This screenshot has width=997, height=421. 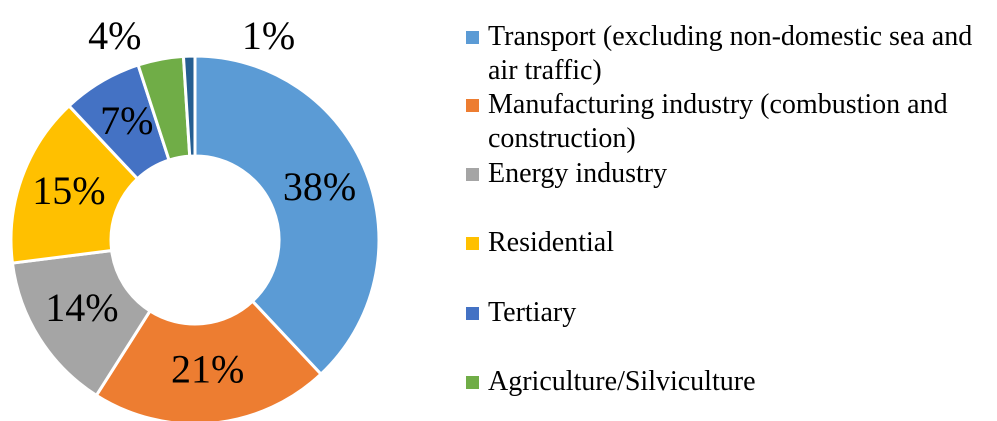 I want to click on data-label: 21%, so click(x=207, y=369).